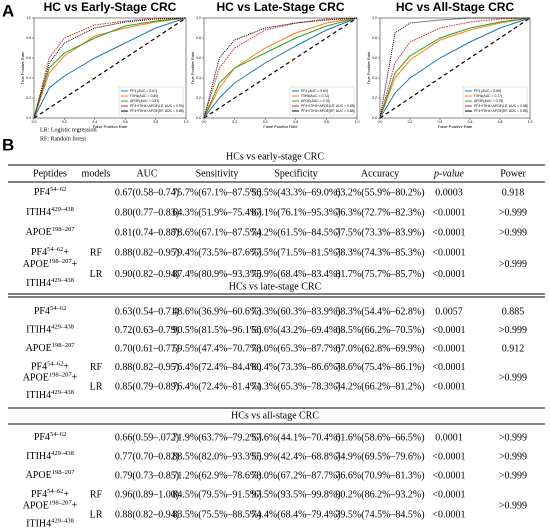  Describe the element at coordinates (295, 252) in the screenshot. I see `table-cell: 77.5%(71.5%–81.5%)` at that location.